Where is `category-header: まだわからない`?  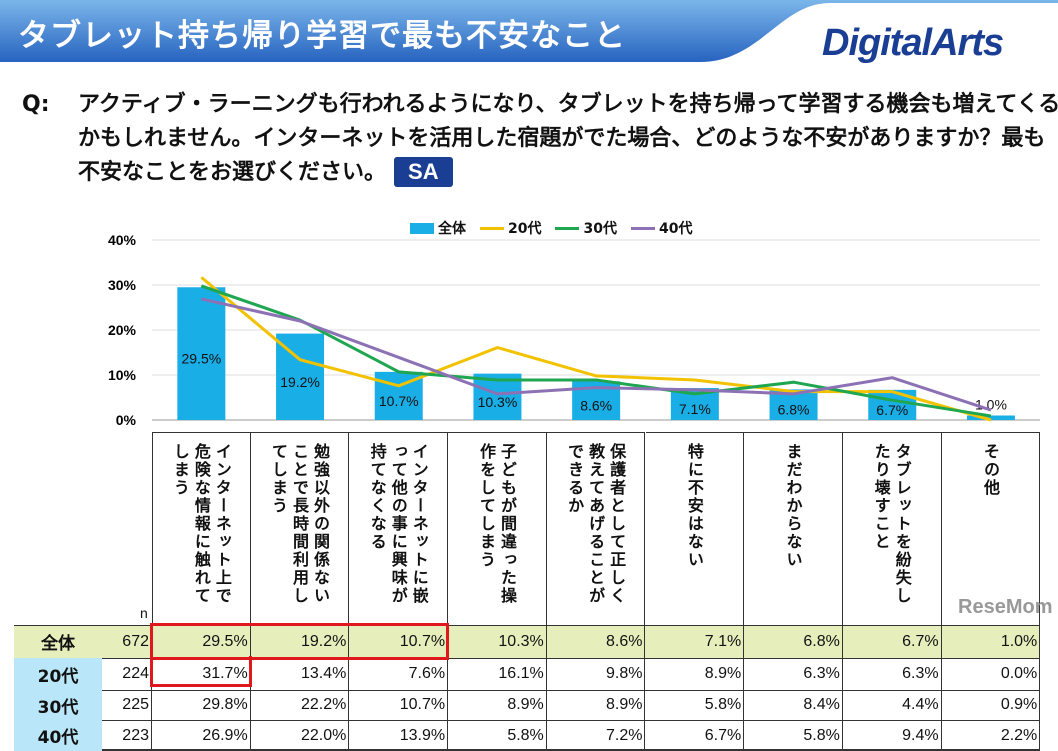 category-header: まだわからない is located at coordinates (793, 528).